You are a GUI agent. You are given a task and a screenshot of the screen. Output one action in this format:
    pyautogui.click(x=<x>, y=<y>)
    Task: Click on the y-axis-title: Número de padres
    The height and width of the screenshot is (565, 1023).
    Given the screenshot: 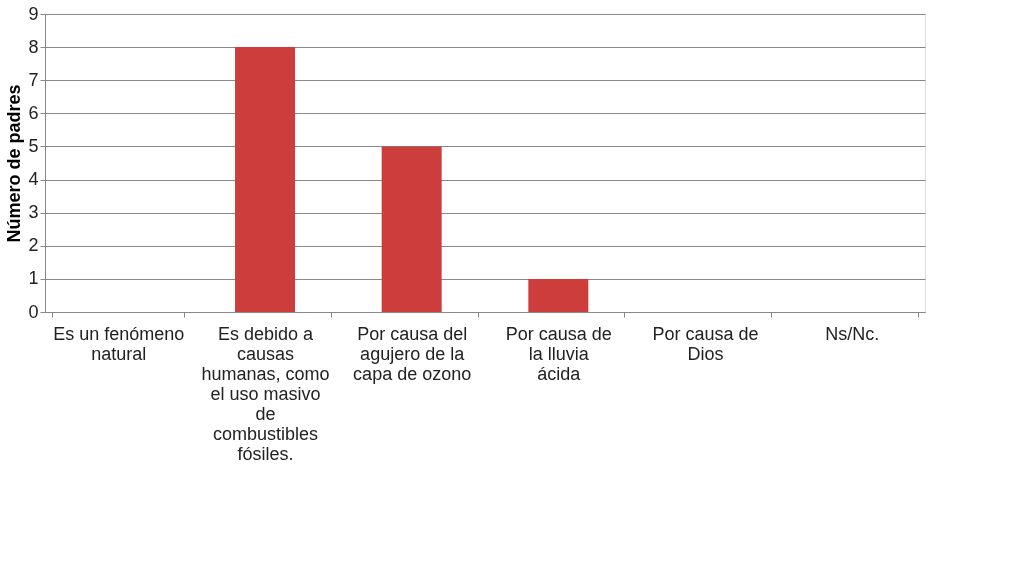 What is the action you would take?
    pyautogui.click(x=14, y=163)
    